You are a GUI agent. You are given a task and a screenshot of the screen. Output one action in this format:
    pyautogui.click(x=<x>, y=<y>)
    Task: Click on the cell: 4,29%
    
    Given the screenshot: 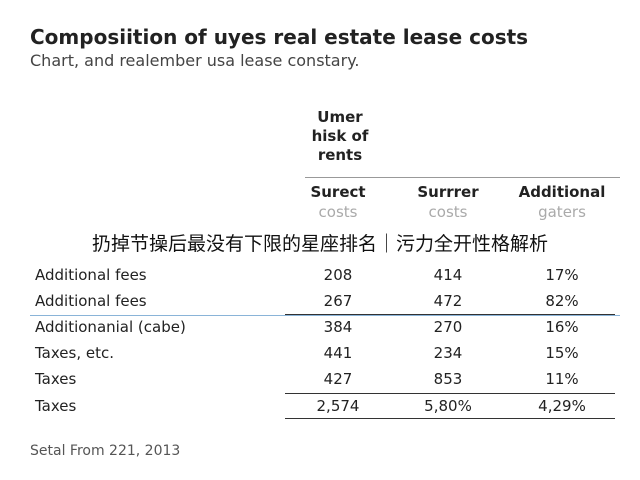 What is the action you would take?
    pyautogui.click(x=562, y=406)
    